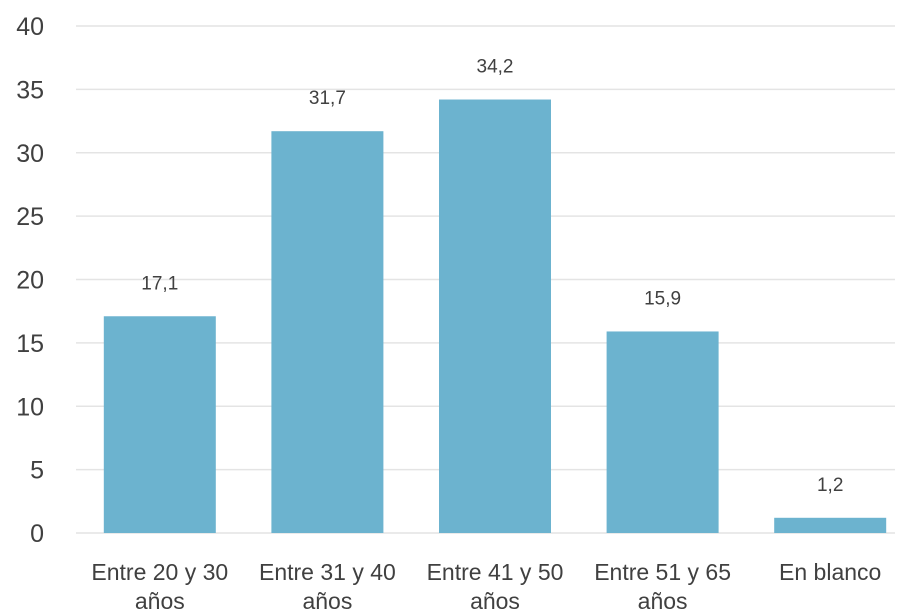 The width and height of the screenshot is (903, 616). I want to click on data-label: 17,1, so click(159, 283).